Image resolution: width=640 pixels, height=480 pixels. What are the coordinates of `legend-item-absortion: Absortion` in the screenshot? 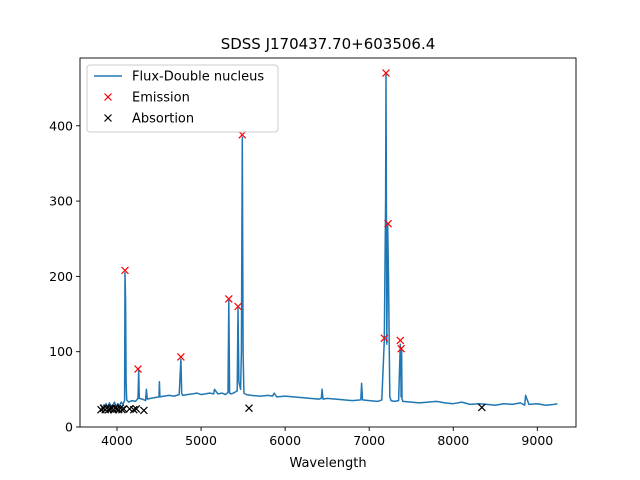 It's located at (149, 119).